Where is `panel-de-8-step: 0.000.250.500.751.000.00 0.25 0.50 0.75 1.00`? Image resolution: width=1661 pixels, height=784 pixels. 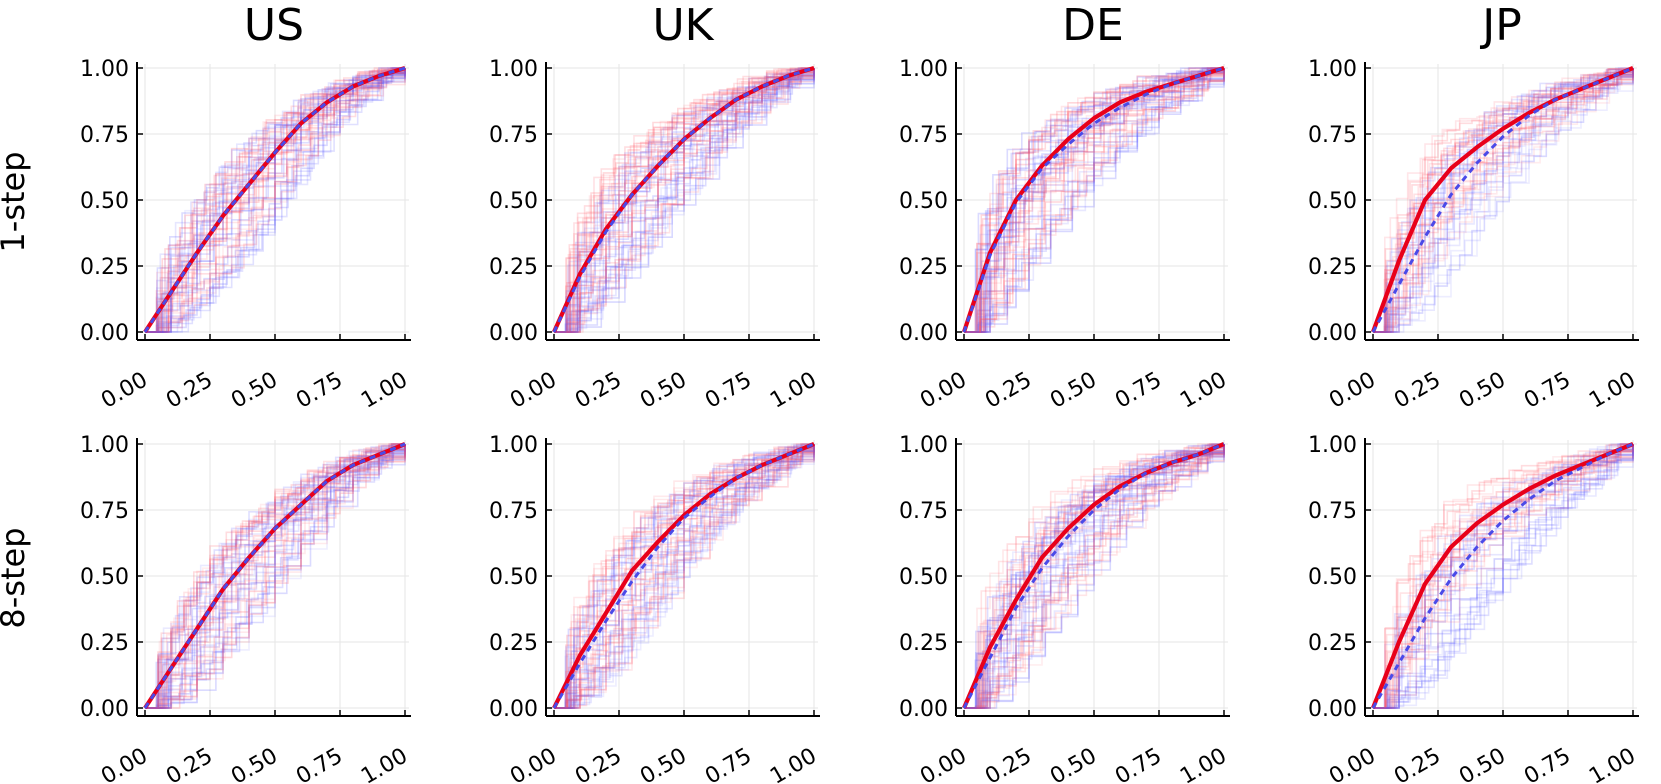
panel-de-8-step: 0.000.250.500.751.000.00 0.25 0.50 0.75 1.00 is located at coordinates (1065, 608).